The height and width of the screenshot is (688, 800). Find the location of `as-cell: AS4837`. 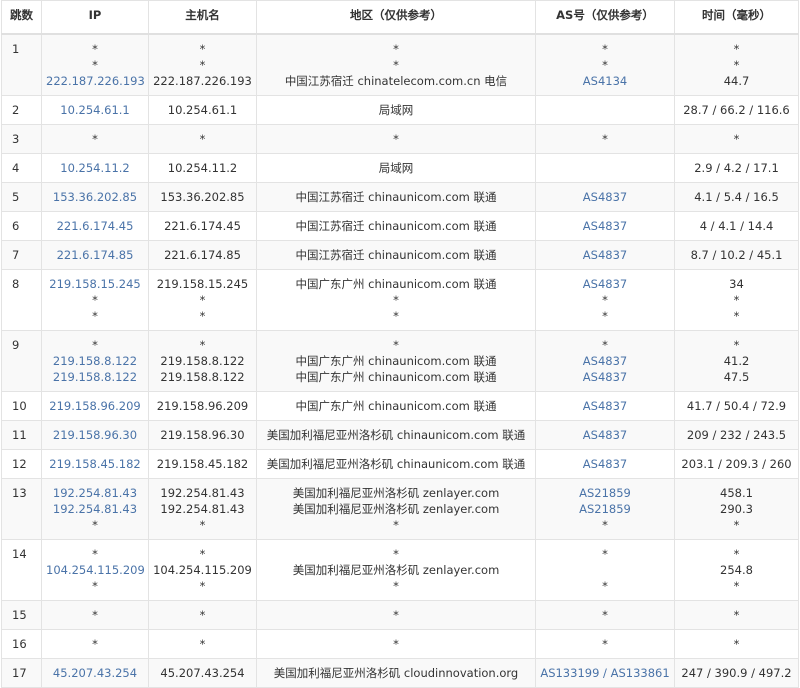

as-cell: AS4837 is located at coordinates (605, 435).